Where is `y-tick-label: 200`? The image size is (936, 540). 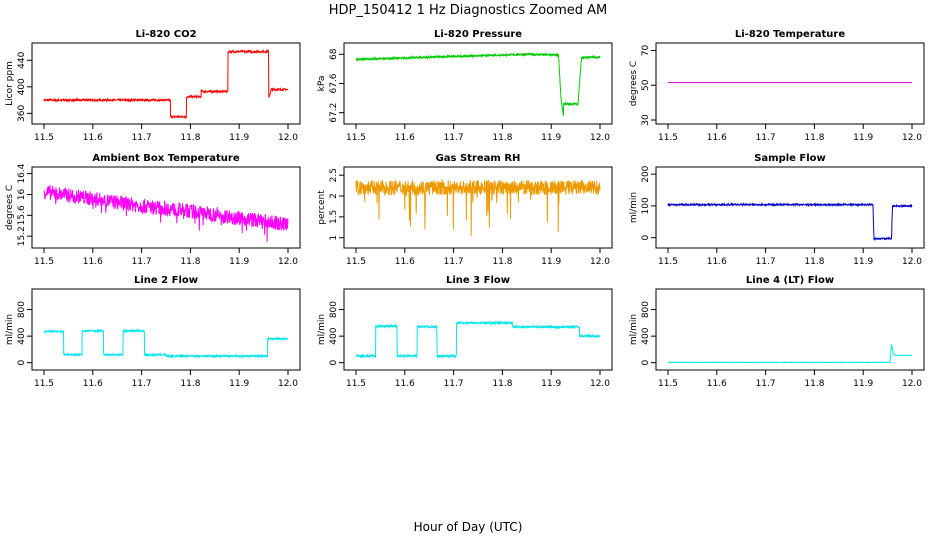
y-tick-label: 200 is located at coordinates (646, 173).